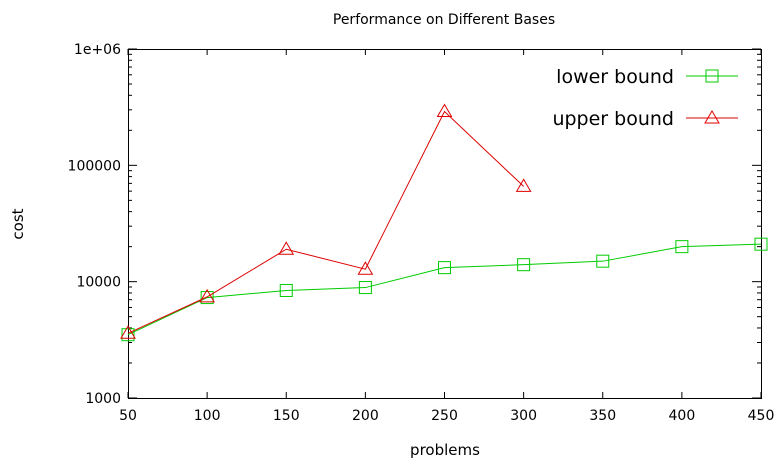 This screenshot has width=783, height=460. What do you see at coordinates (365, 416) in the screenshot?
I see `x-tick-label: 200` at bounding box center [365, 416].